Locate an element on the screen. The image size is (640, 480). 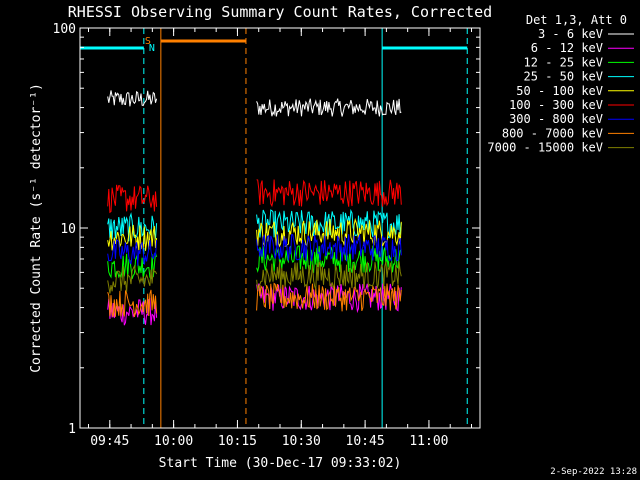
legend-label: 100 - 300 keV is located at coordinates (556, 105).